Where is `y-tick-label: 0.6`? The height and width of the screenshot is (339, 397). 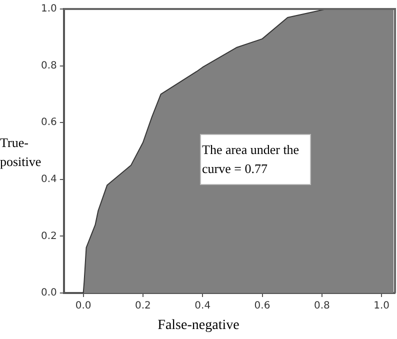 y-tick-label: 0.6 is located at coordinates (48, 122).